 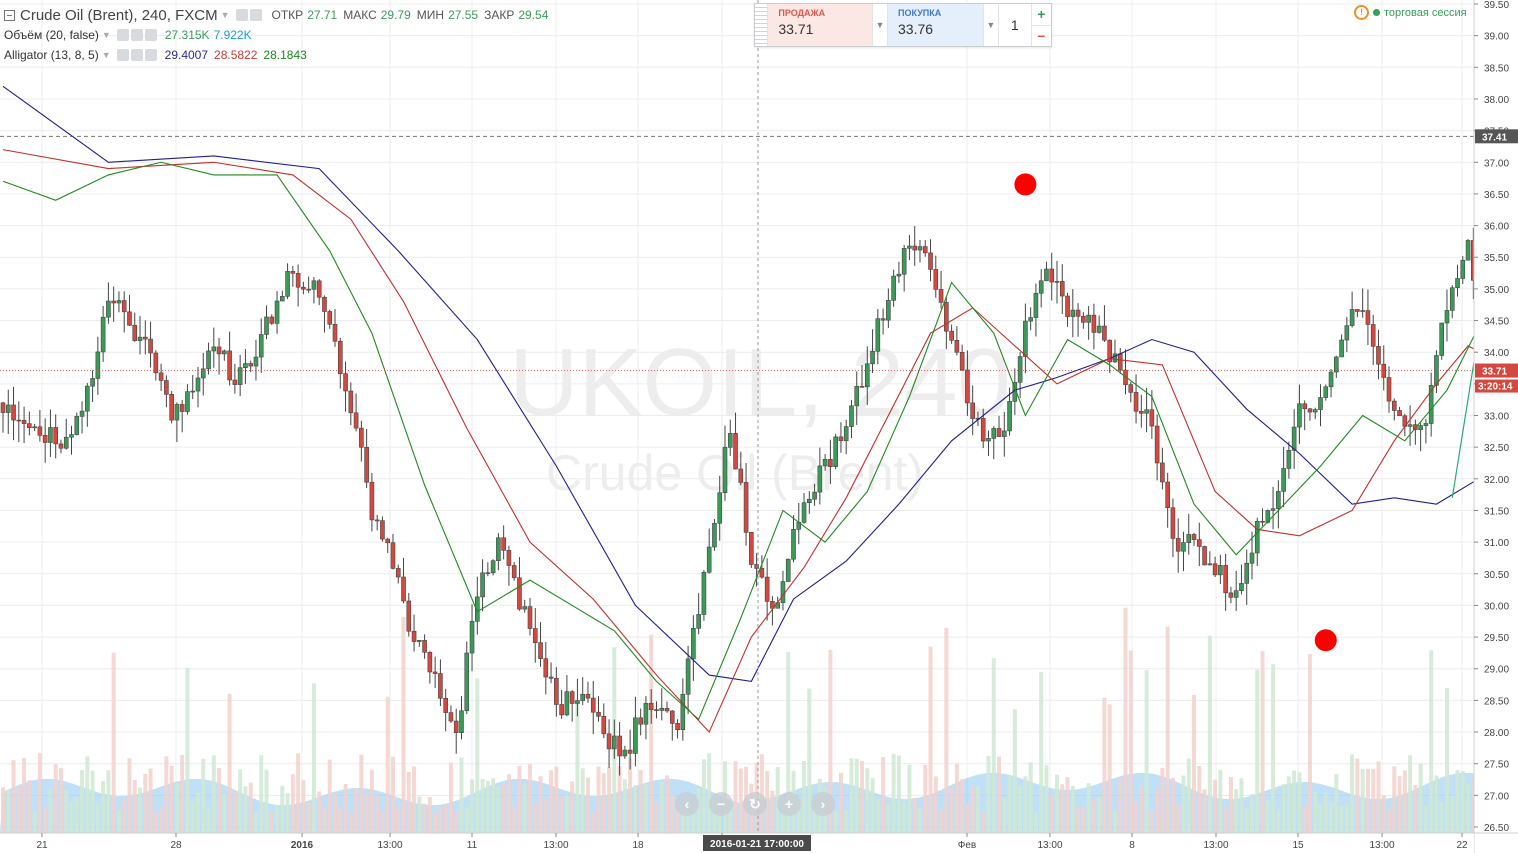 I want to click on quantity-decrease-button: −, so click(x=1041, y=35).